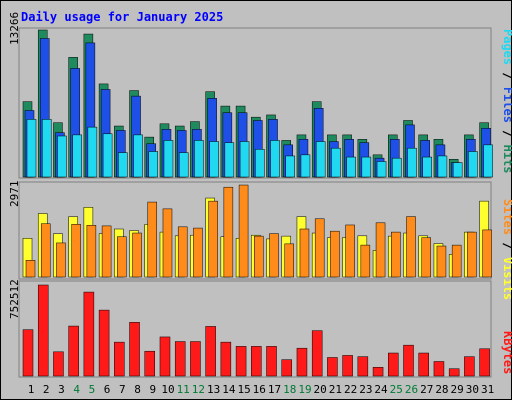 Image resolution: width=512 pixels, height=401 pixels. I want to click on day-label: 13, so click(213, 389).